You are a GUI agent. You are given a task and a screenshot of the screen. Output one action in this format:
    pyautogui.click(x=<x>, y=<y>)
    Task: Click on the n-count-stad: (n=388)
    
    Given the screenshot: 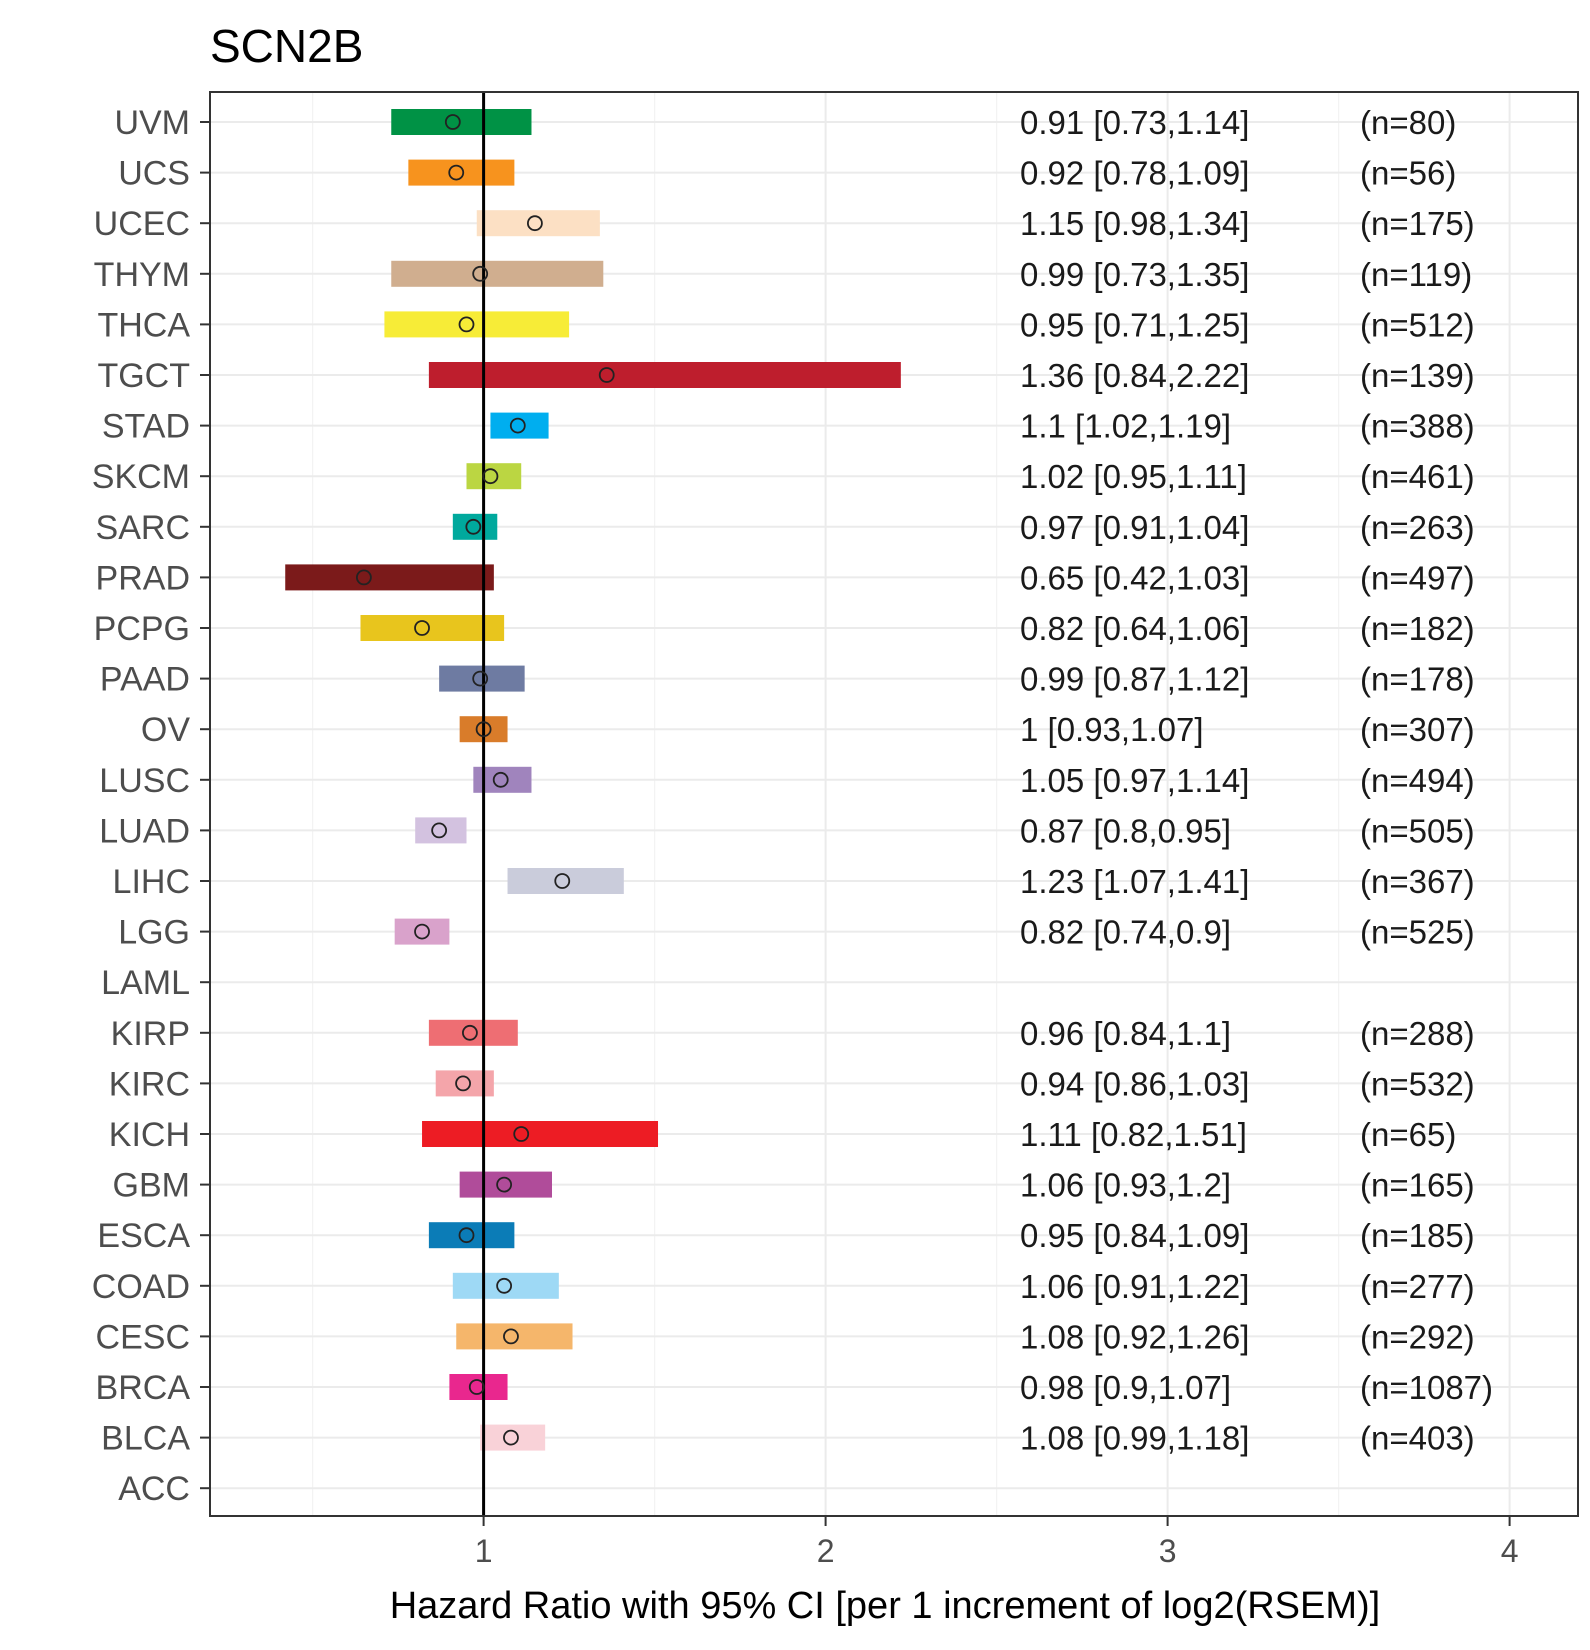 What is the action you would take?
    pyautogui.click(x=1417, y=426)
    